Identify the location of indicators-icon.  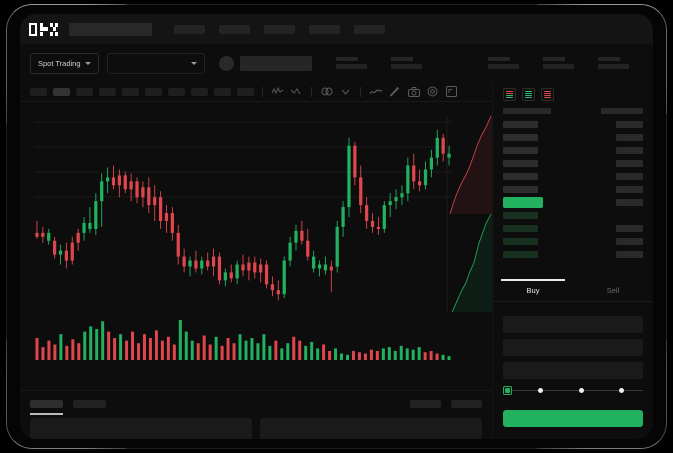
(277, 91).